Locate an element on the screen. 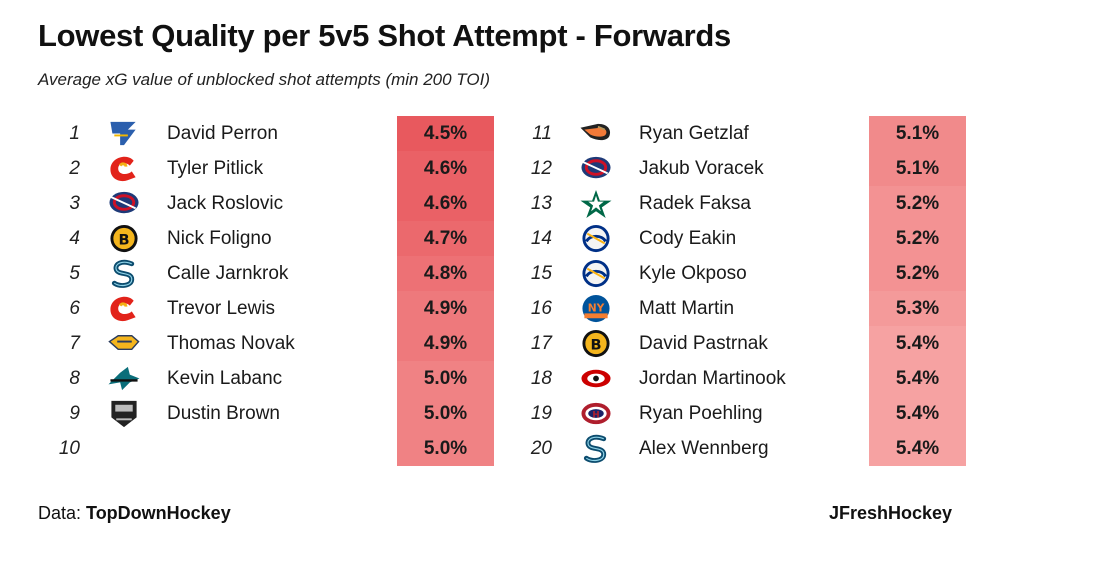  rank-number: 2 is located at coordinates (74, 168).